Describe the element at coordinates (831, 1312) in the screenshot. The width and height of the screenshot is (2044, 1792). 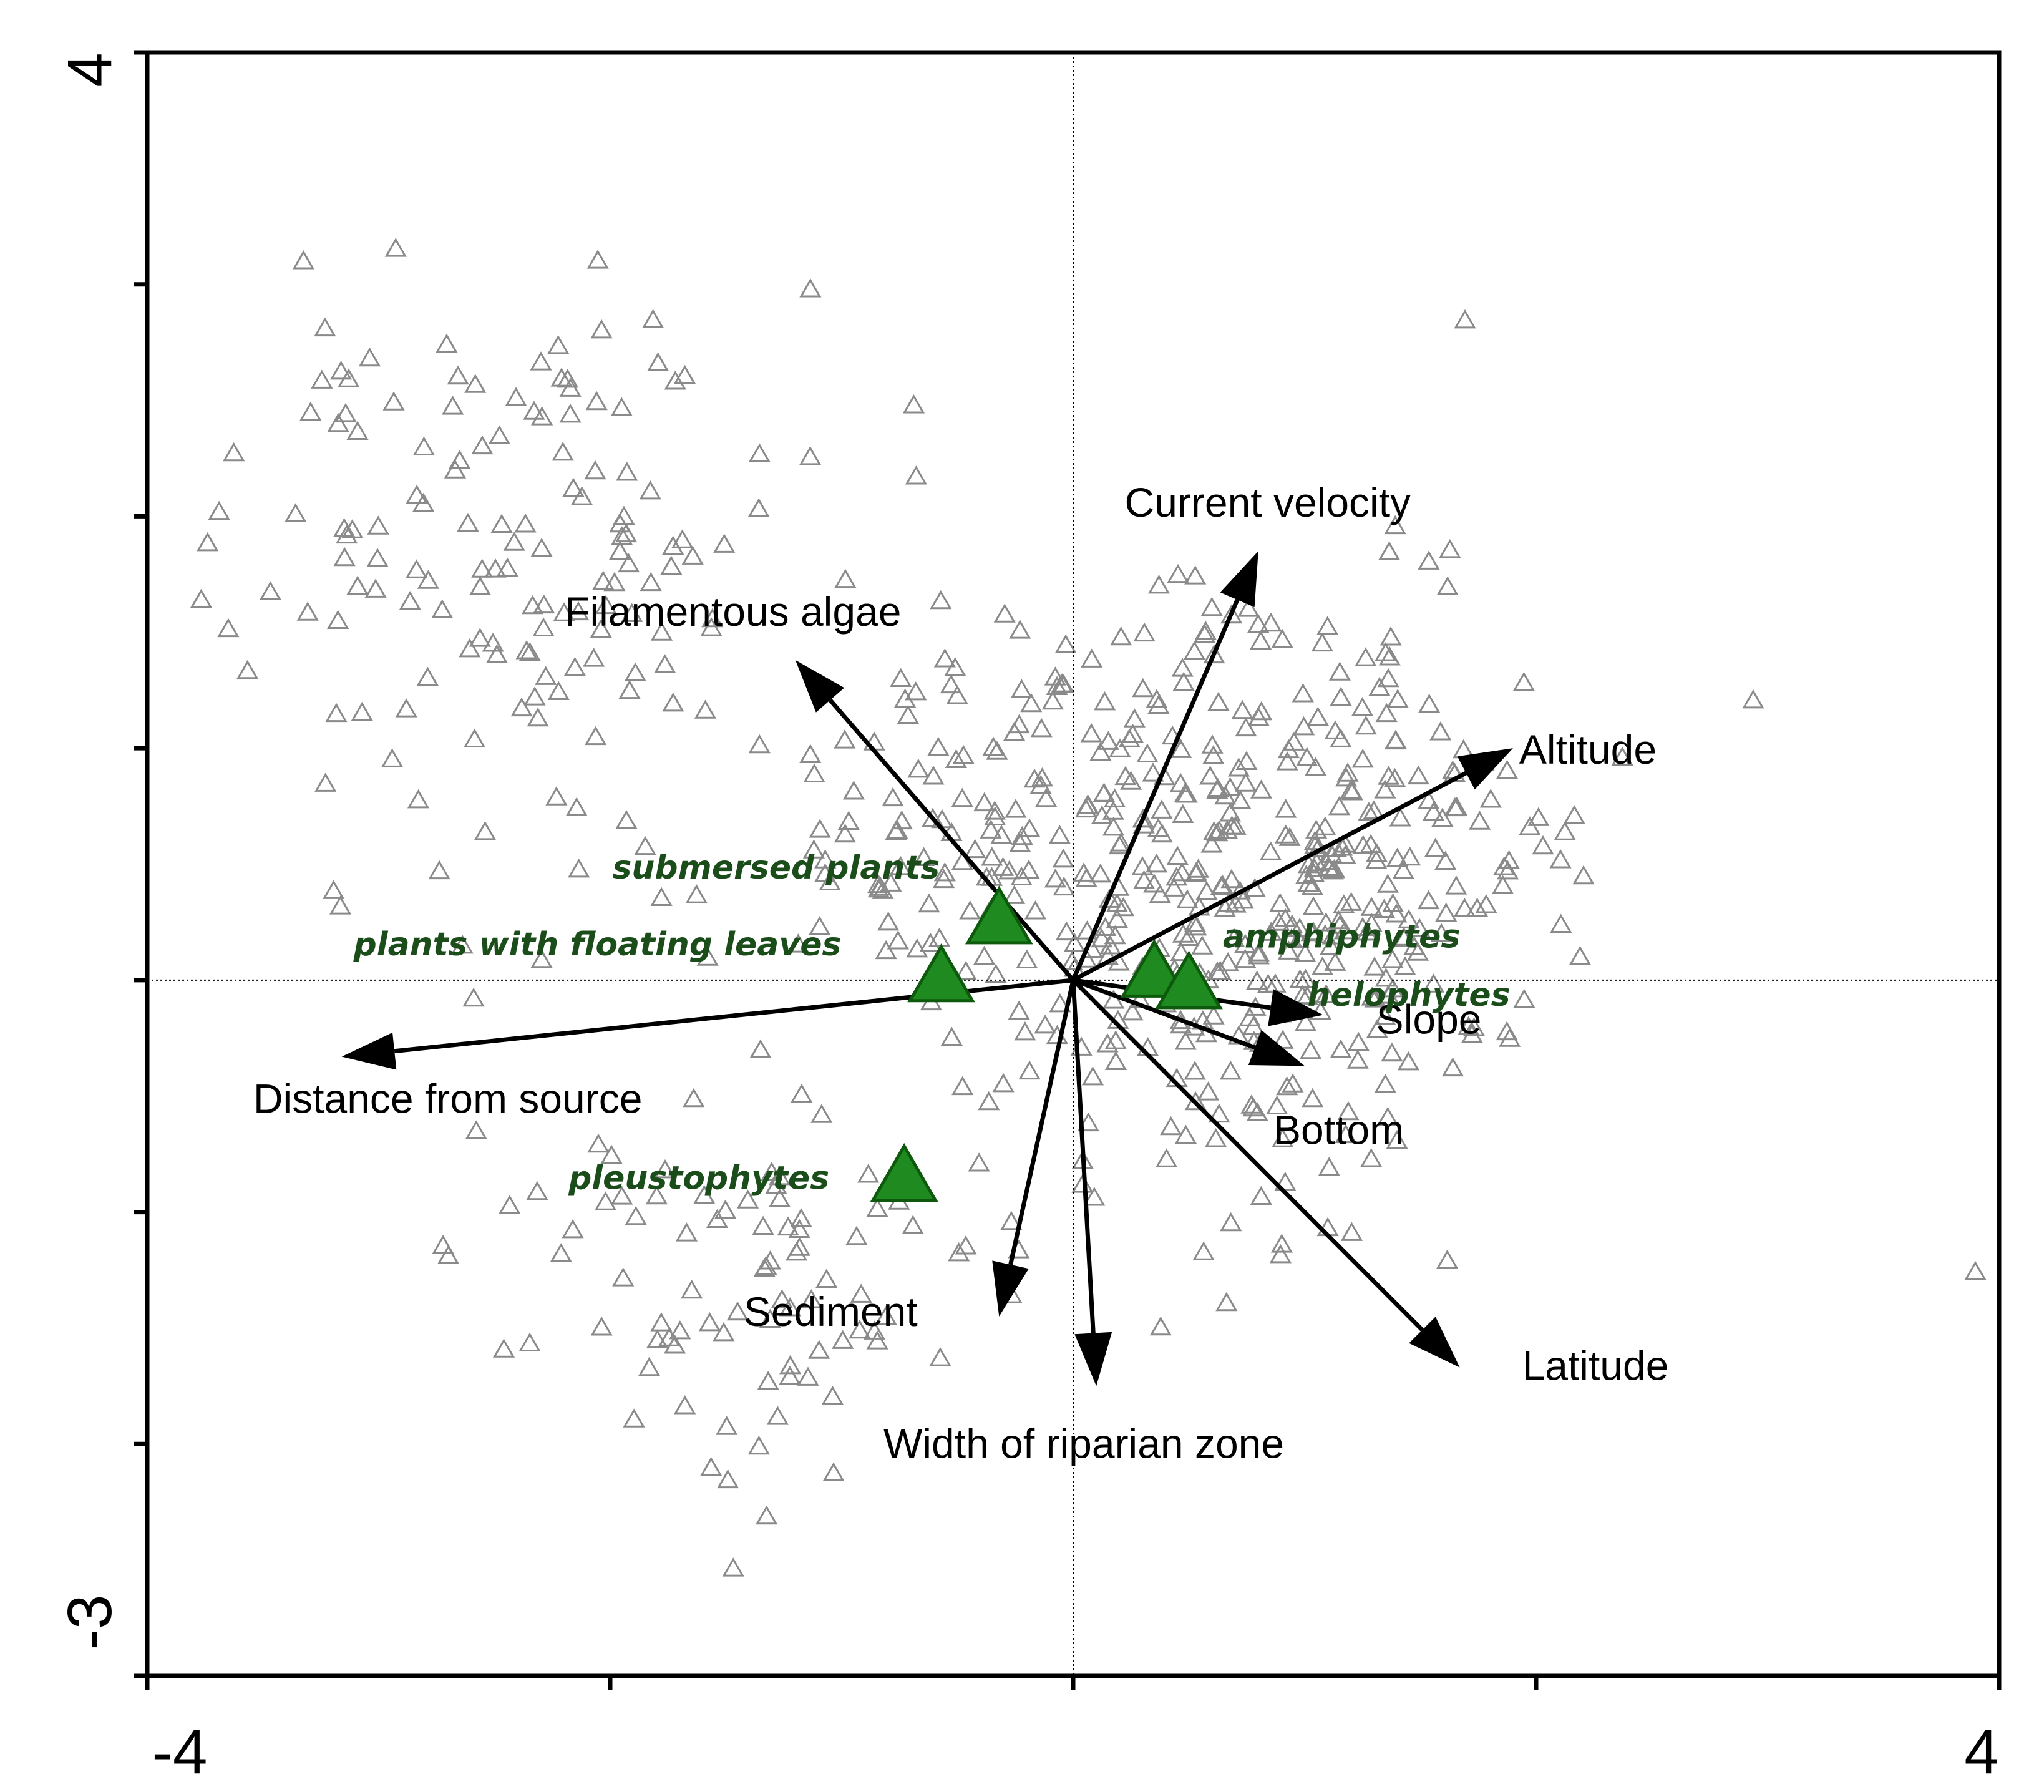
I see `vector-label: Sediment` at that location.